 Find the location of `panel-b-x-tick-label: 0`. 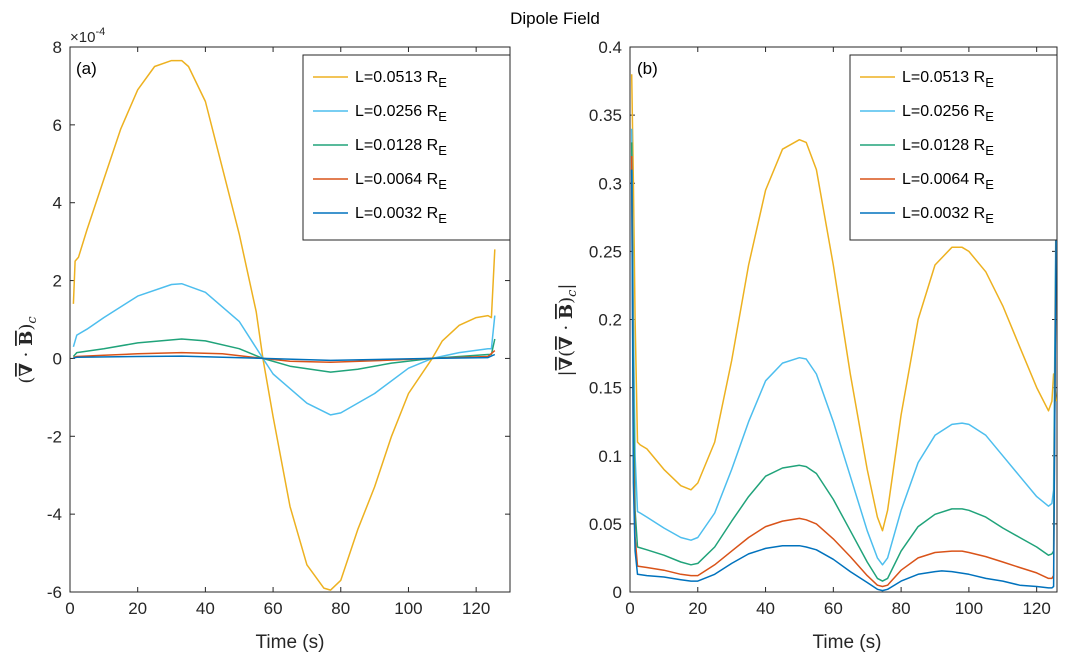

panel-b-x-tick-label: 0 is located at coordinates (629, 608).